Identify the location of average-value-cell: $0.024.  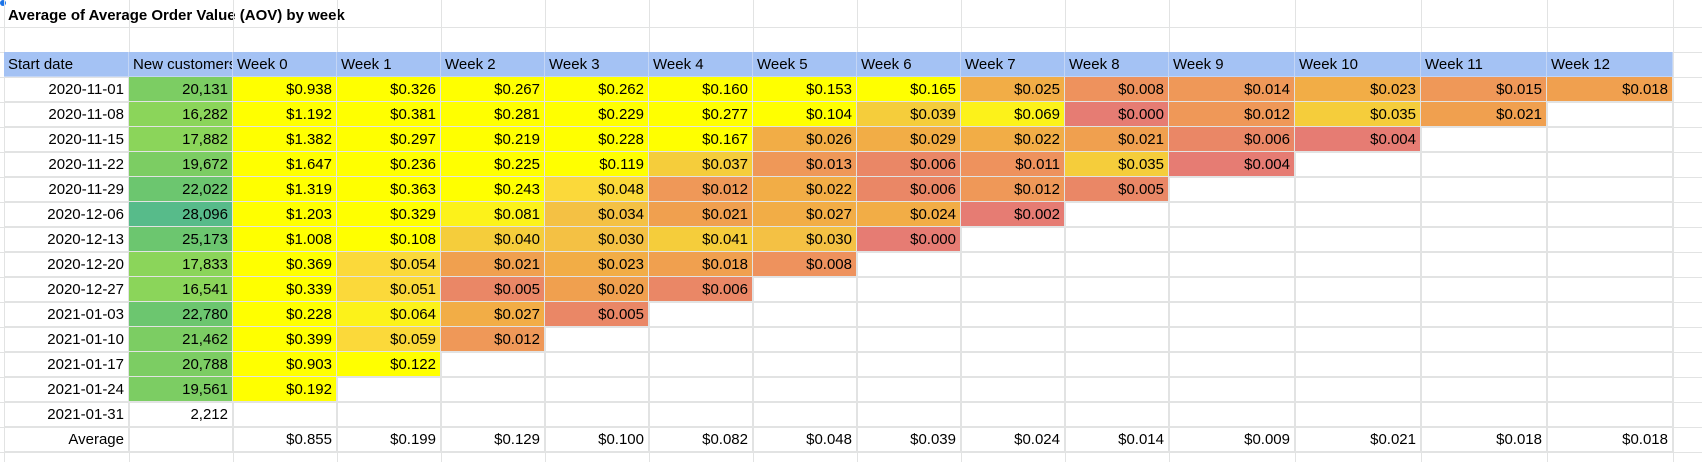
(1013, 439).